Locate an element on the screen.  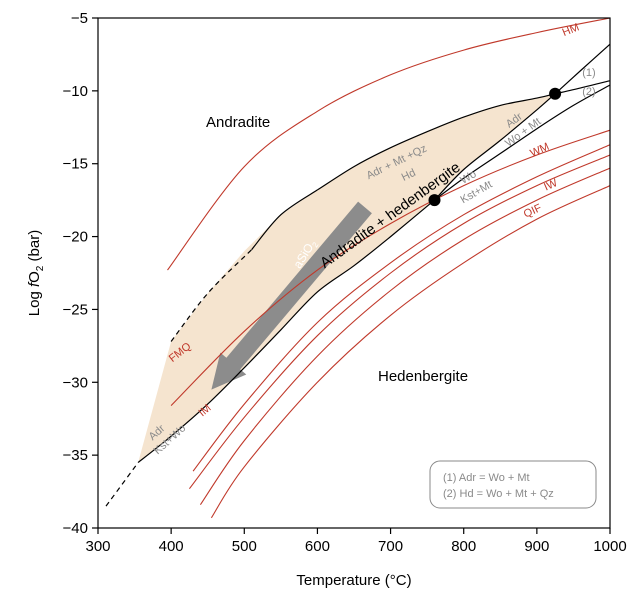
y-axis-title: Log fO2 (bar) is located at coordinates (36, 273).